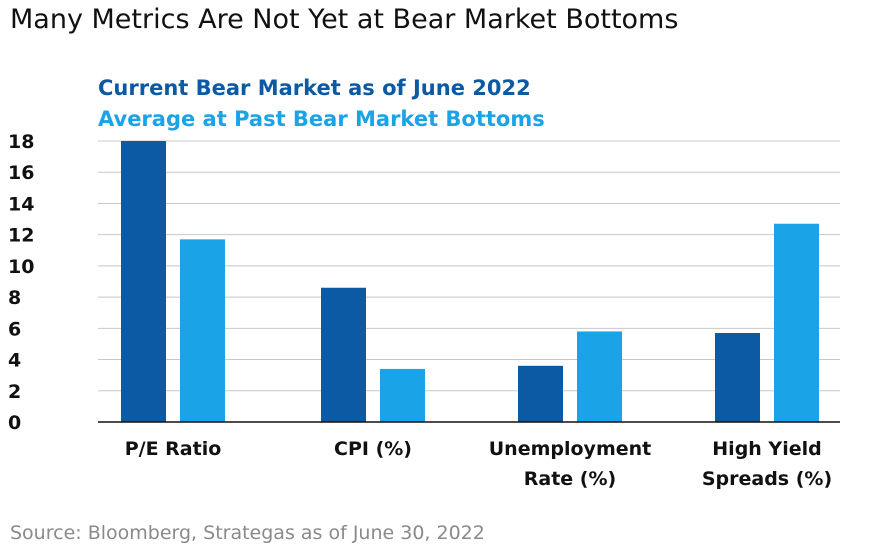  I want to click on x-category-label: High Yield, so click(766, 449).